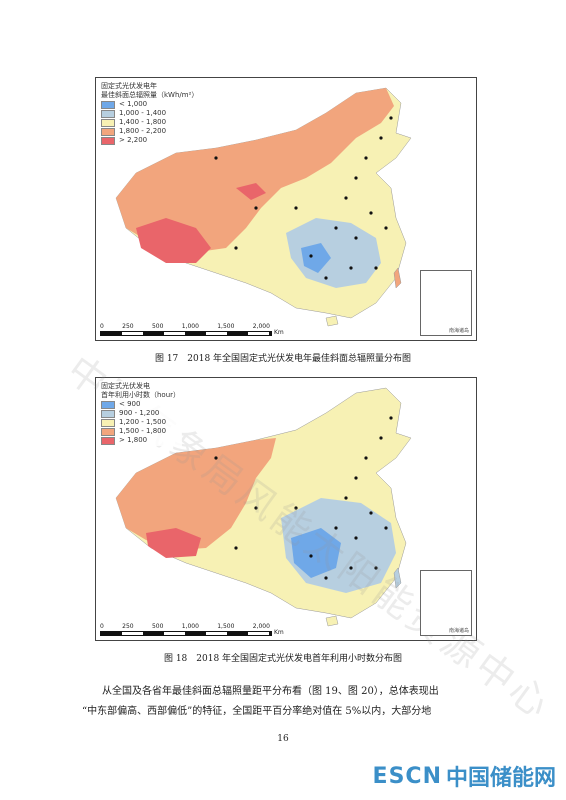 The width and height of the screenshot is (566, 800). What do you see at coordinates (125, 386) in the screenshot?
I see `legend-title: 固定式光伏发电` at bounding box center [125, 386].